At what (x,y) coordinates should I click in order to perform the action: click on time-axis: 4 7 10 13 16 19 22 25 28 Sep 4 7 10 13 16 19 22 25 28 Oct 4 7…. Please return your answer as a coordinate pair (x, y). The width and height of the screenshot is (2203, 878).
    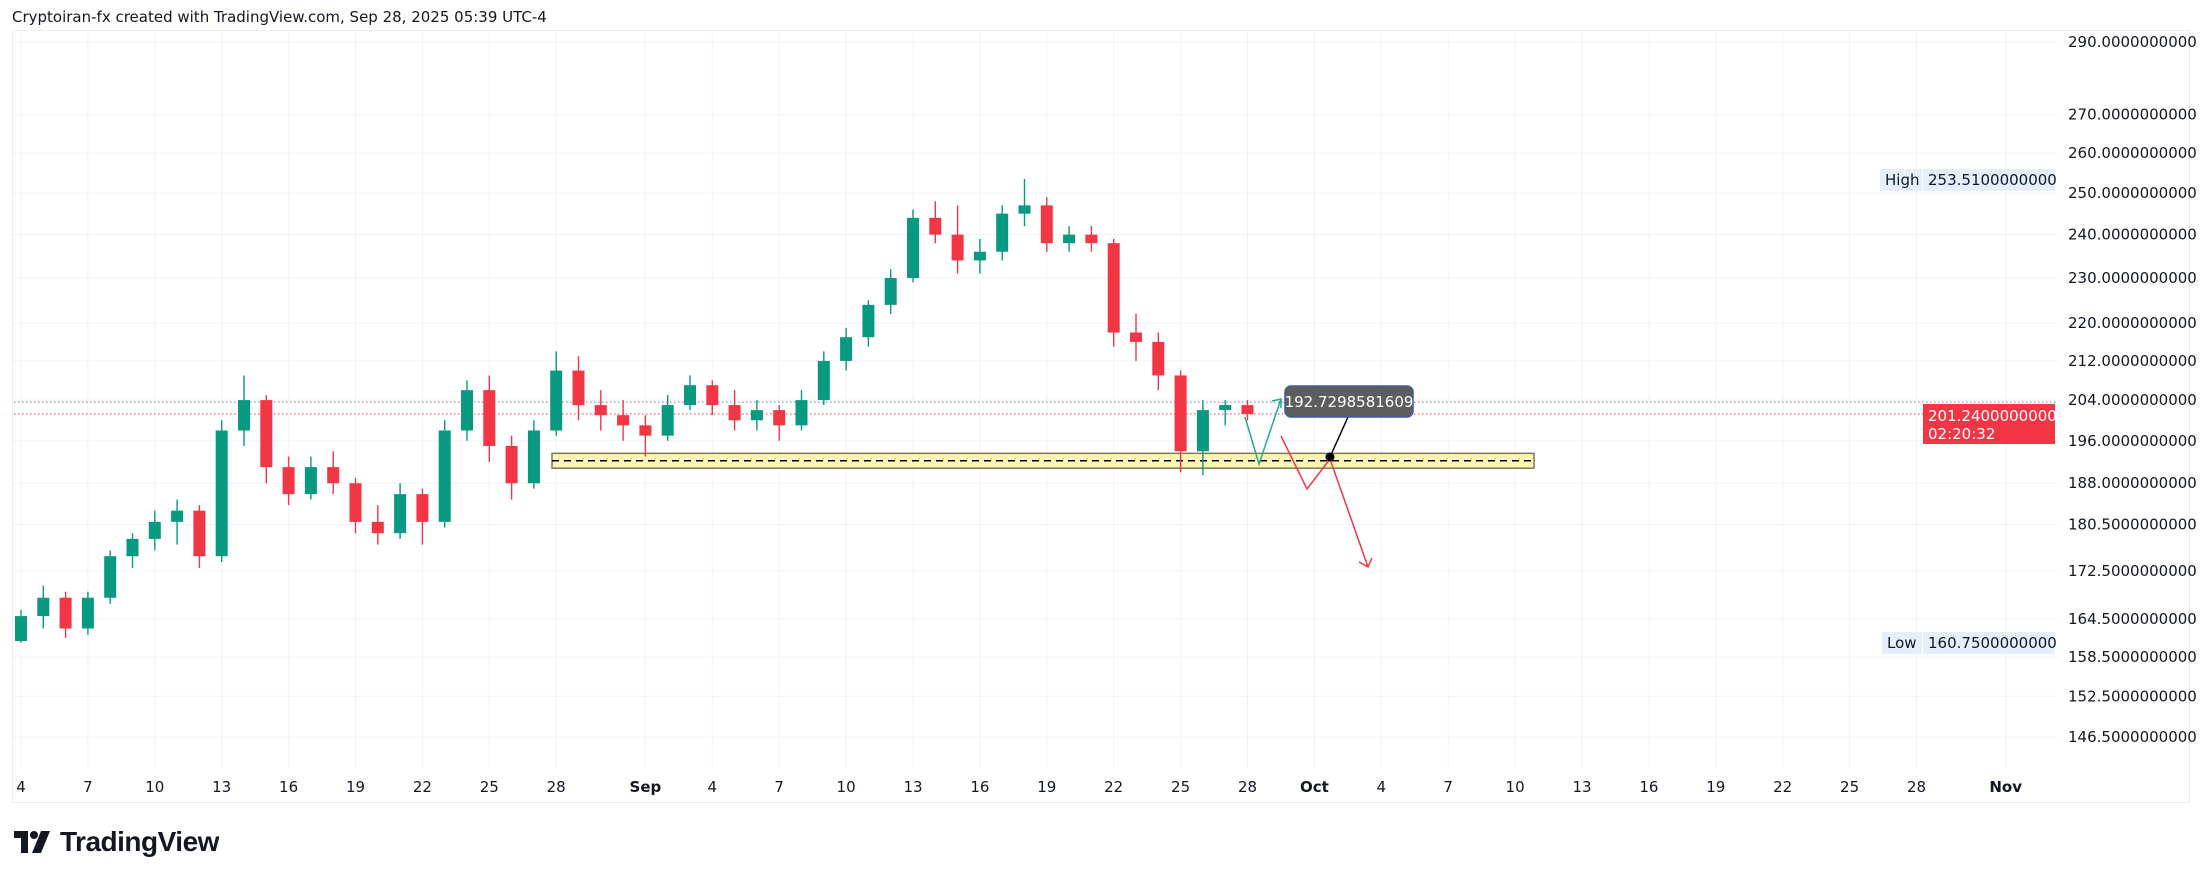
    Looking at the image, I should click on (1019, 787).